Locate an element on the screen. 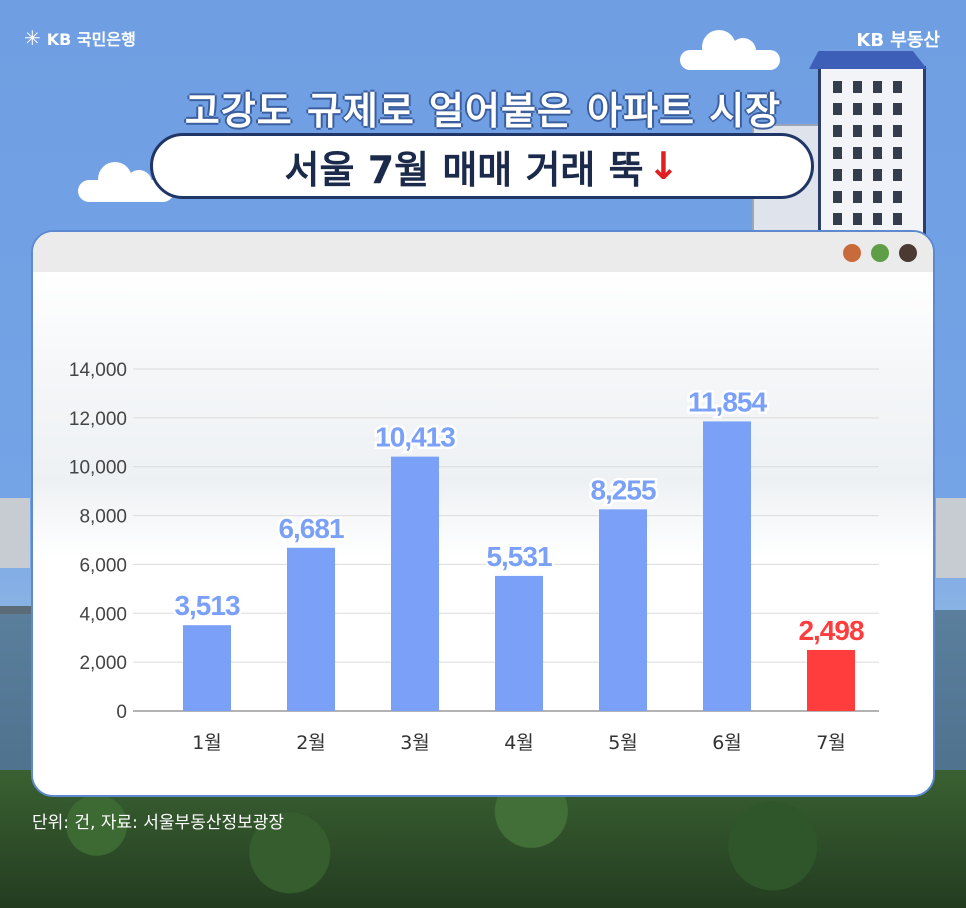 This screenshot has width=966, height=908. x-tick-label: 6월 is located at coordinates (727, 743).